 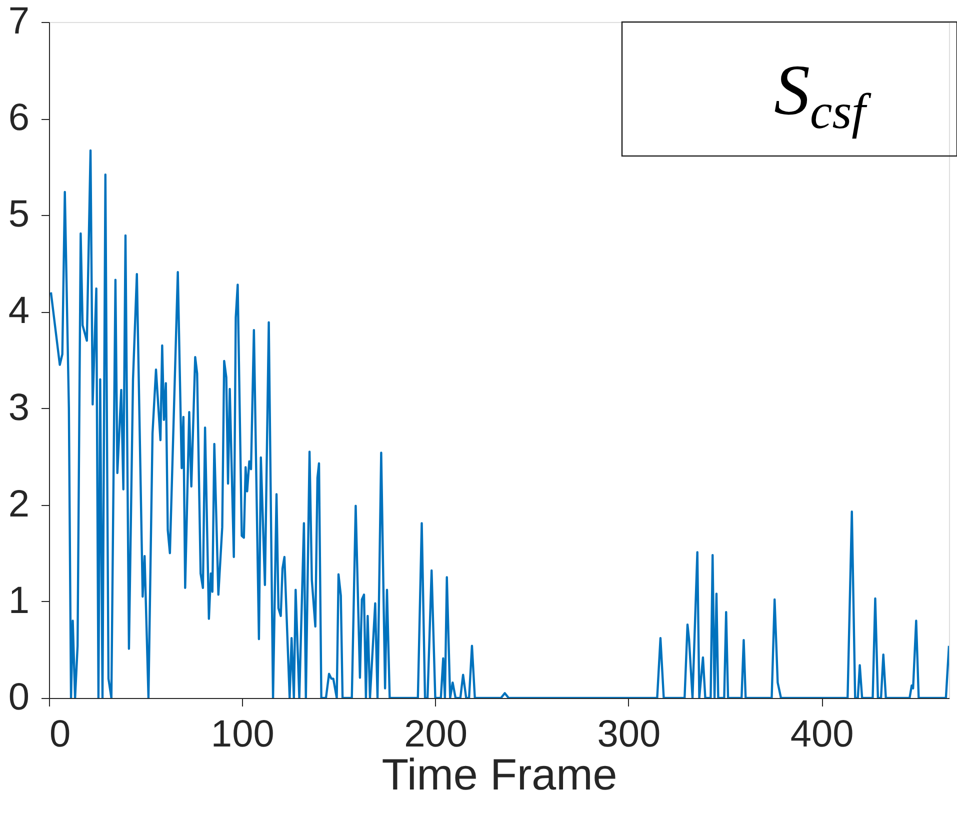 What do you see at coordinates (19, 21) in the screenshot?
I see `y-tick-label: 7` at bounding box center [19, 21].